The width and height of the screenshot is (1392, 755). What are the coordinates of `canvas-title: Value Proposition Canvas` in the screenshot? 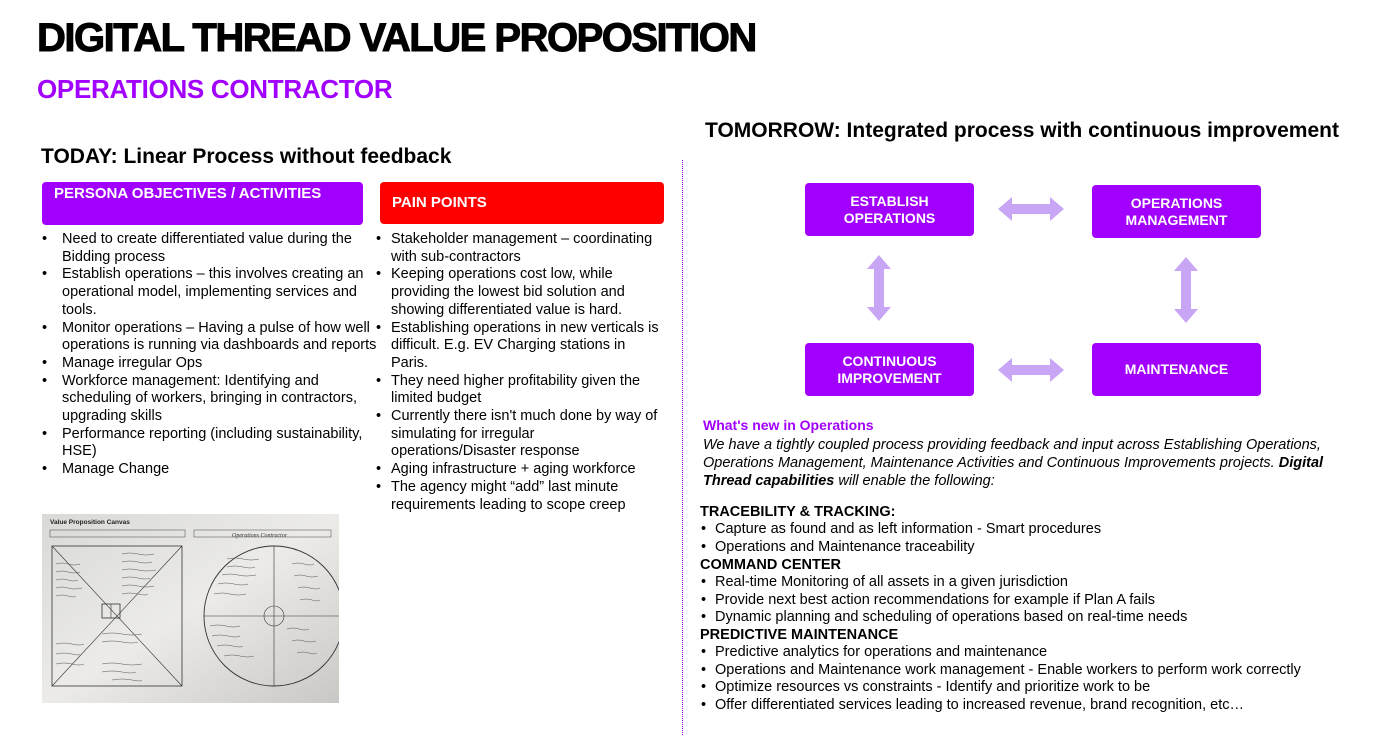 It's located at (90, 522).